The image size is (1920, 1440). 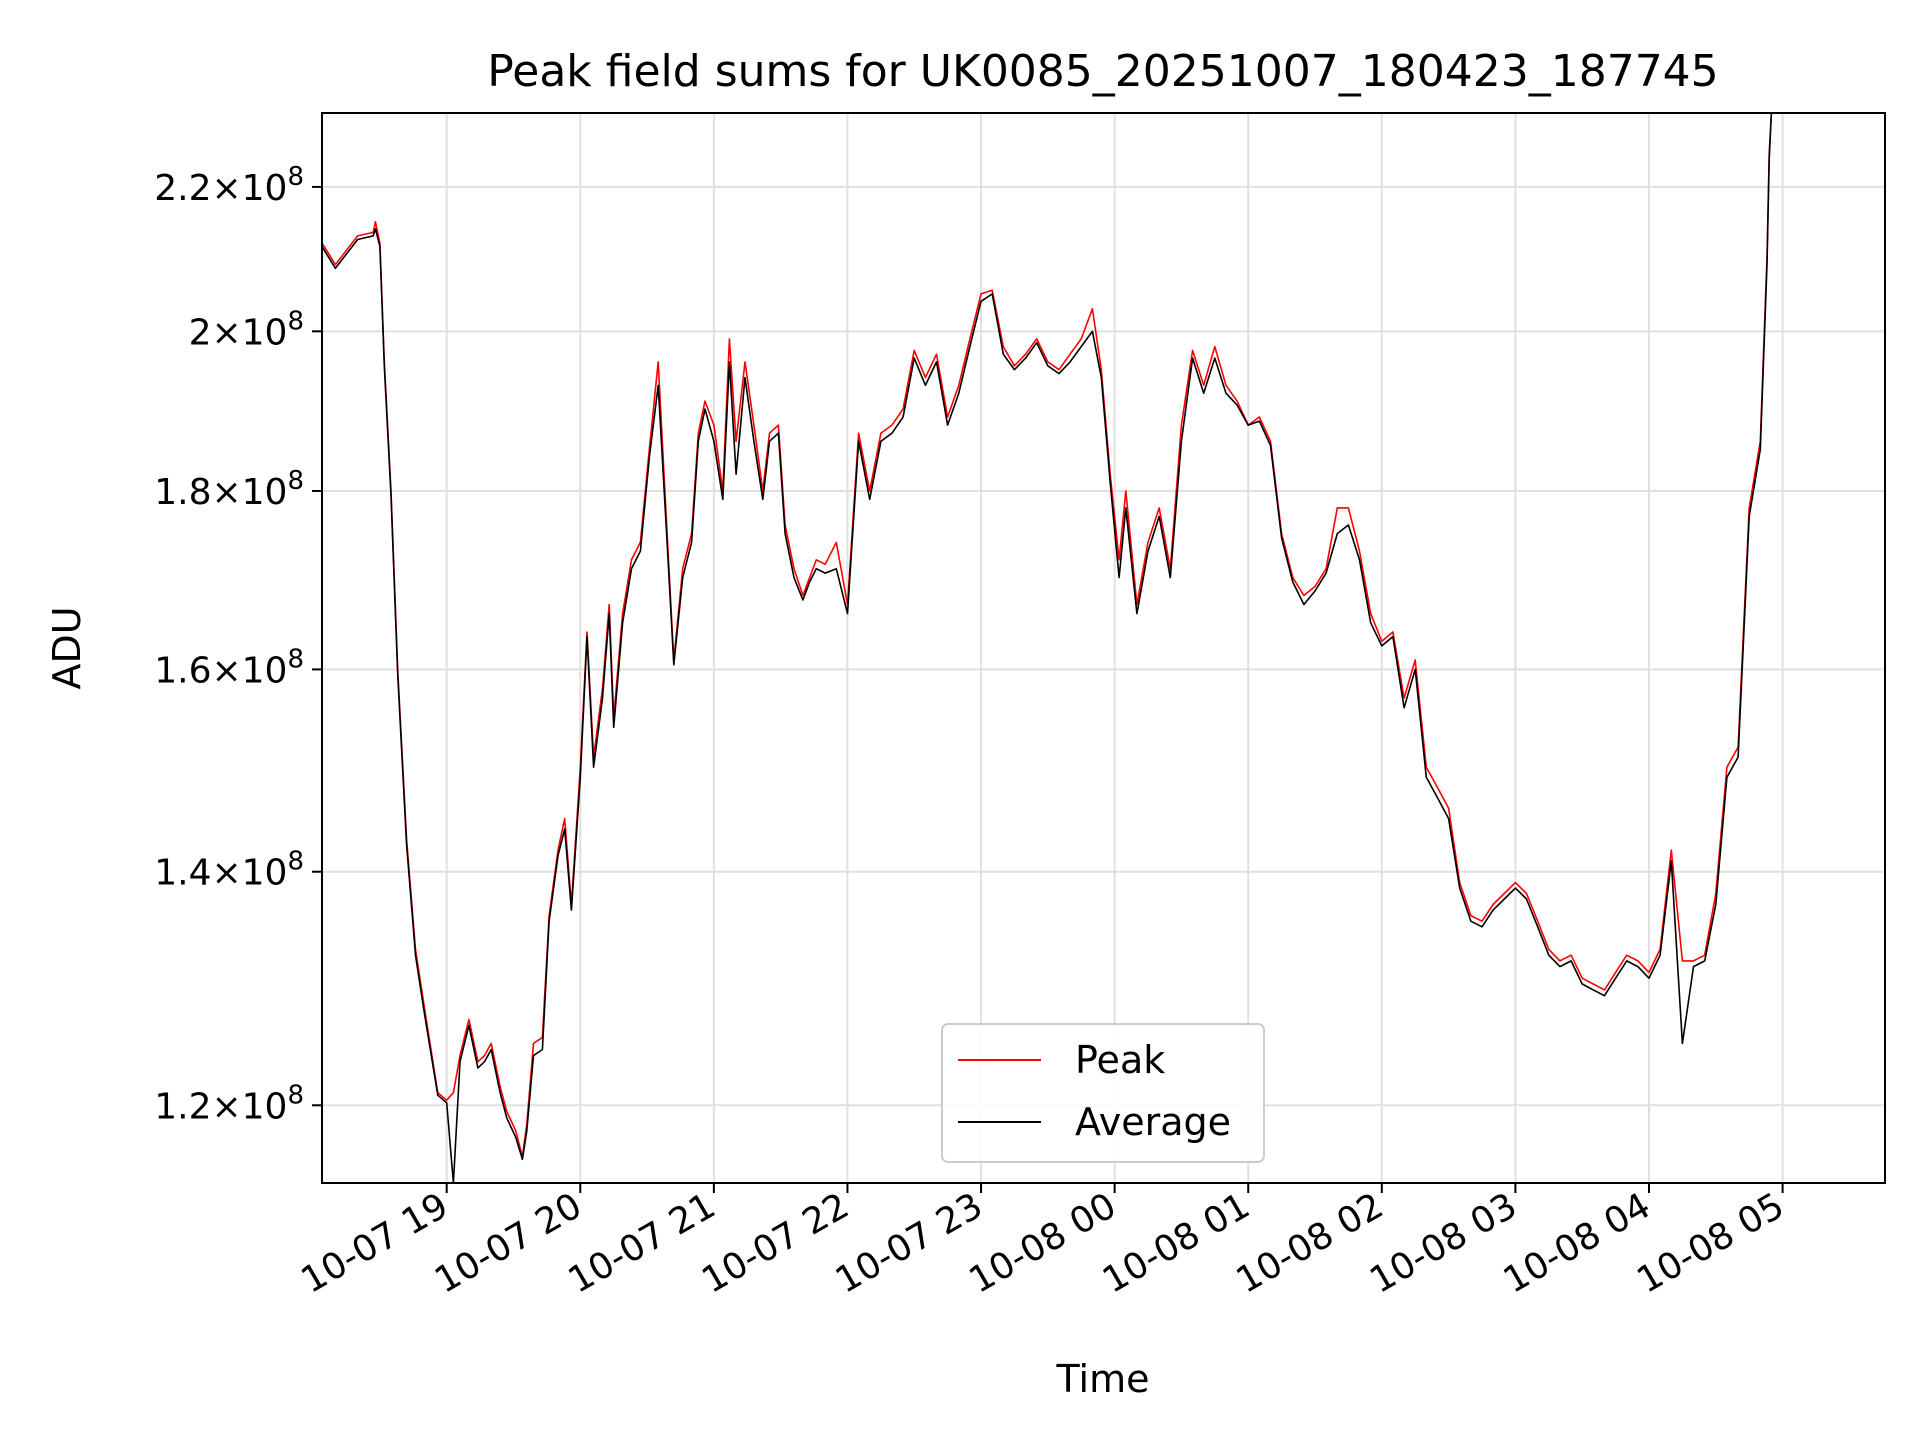 What do you see at coordinates (229, 870) in the screenshot?
I see `y-tick-label: 1.4×108` at bounding box center [229, 870].